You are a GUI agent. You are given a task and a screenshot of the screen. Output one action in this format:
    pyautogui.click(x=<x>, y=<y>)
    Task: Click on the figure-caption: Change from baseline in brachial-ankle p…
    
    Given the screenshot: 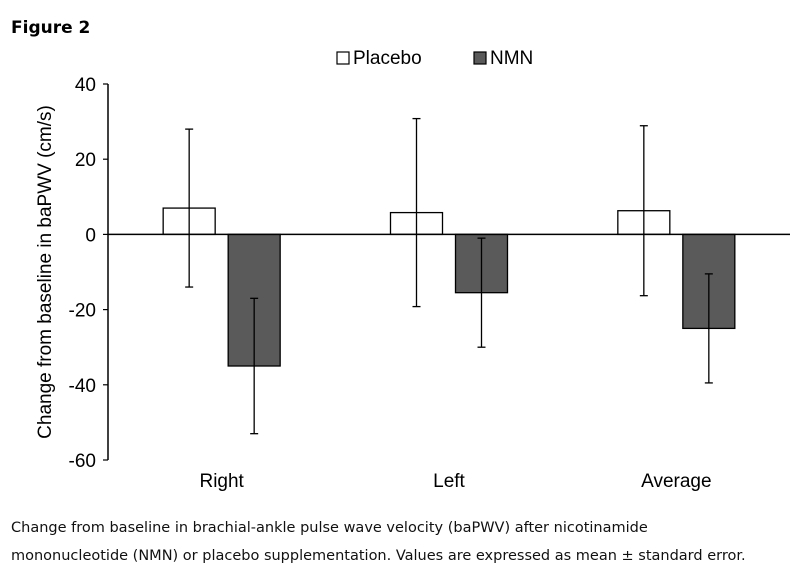 What is the action you would take?
    pyautogui.click(x=408, y=542)
    